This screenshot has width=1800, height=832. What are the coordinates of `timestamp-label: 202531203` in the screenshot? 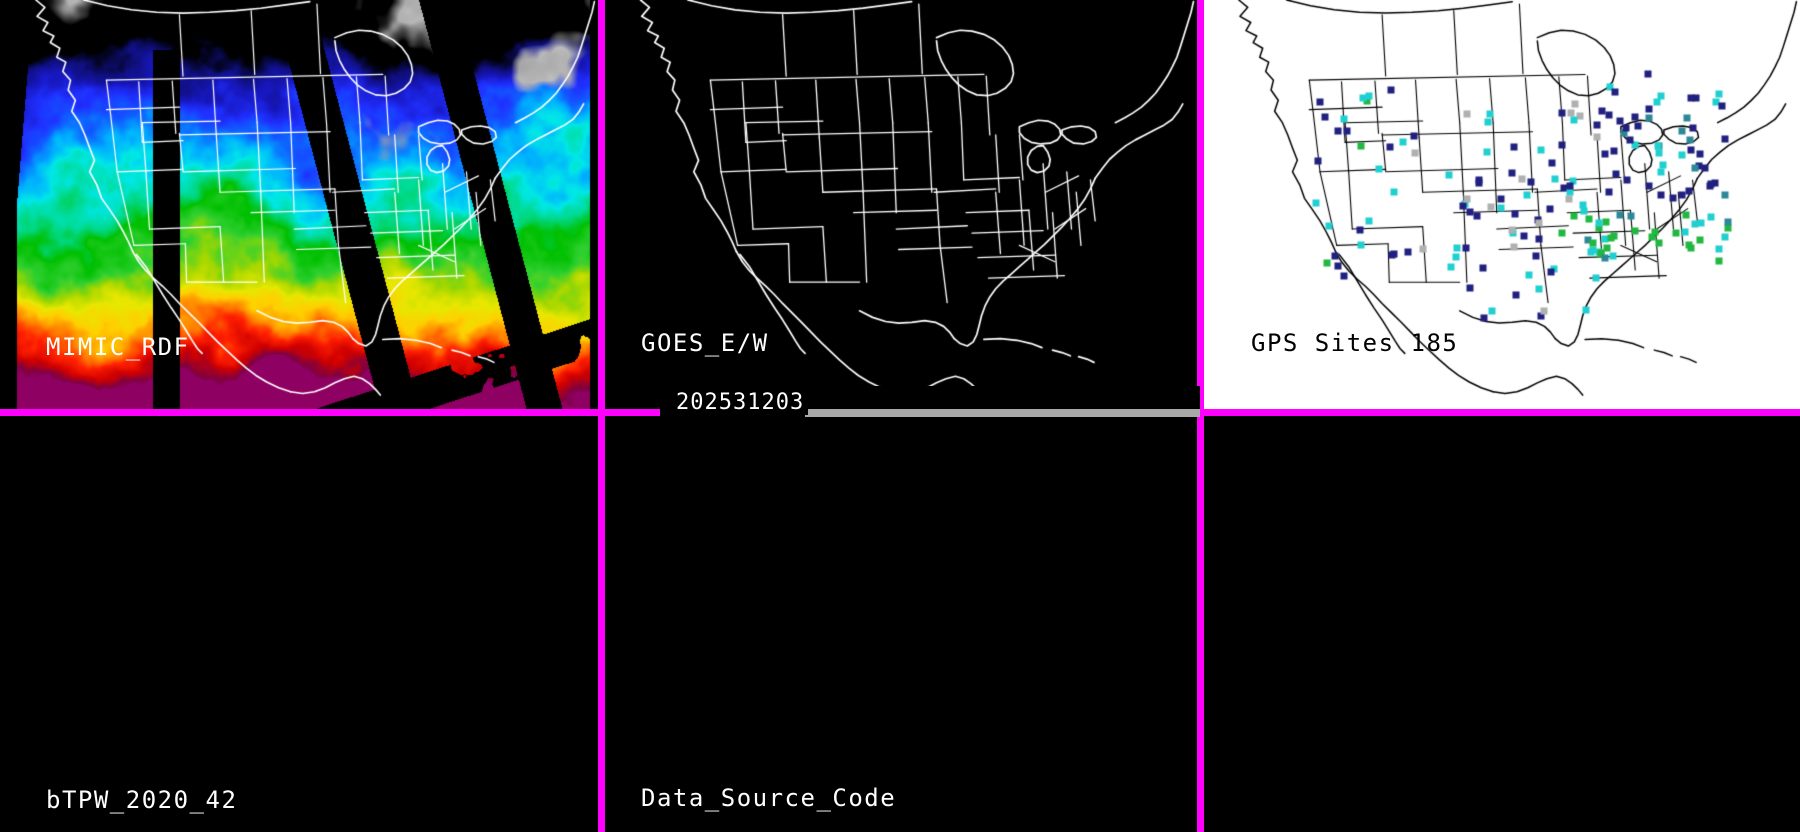 It's located at (740, 402).